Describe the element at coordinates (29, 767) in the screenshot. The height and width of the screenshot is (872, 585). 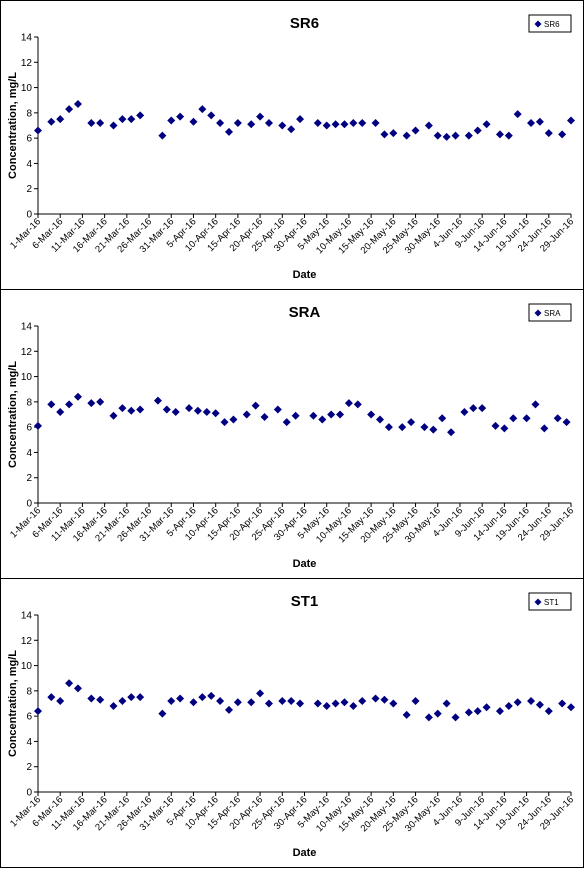
I see `y-tick-label: 2` at that location.